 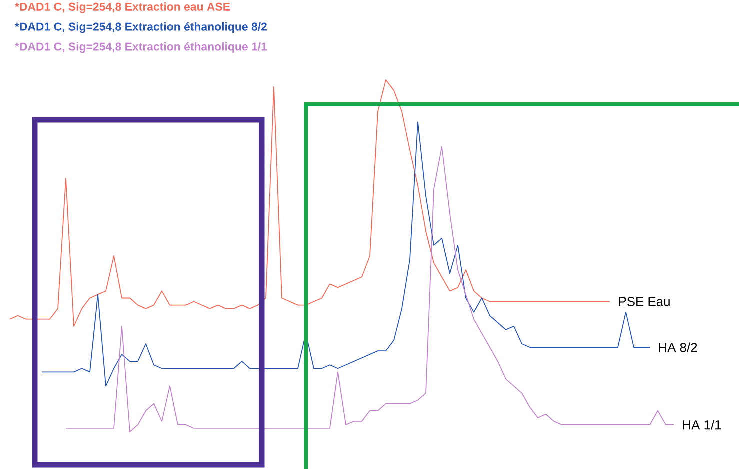 I want to click on text: *DAD1 C, Sig=254,8 Extraction éthanolique 8/2, so click(x=141, y=28).